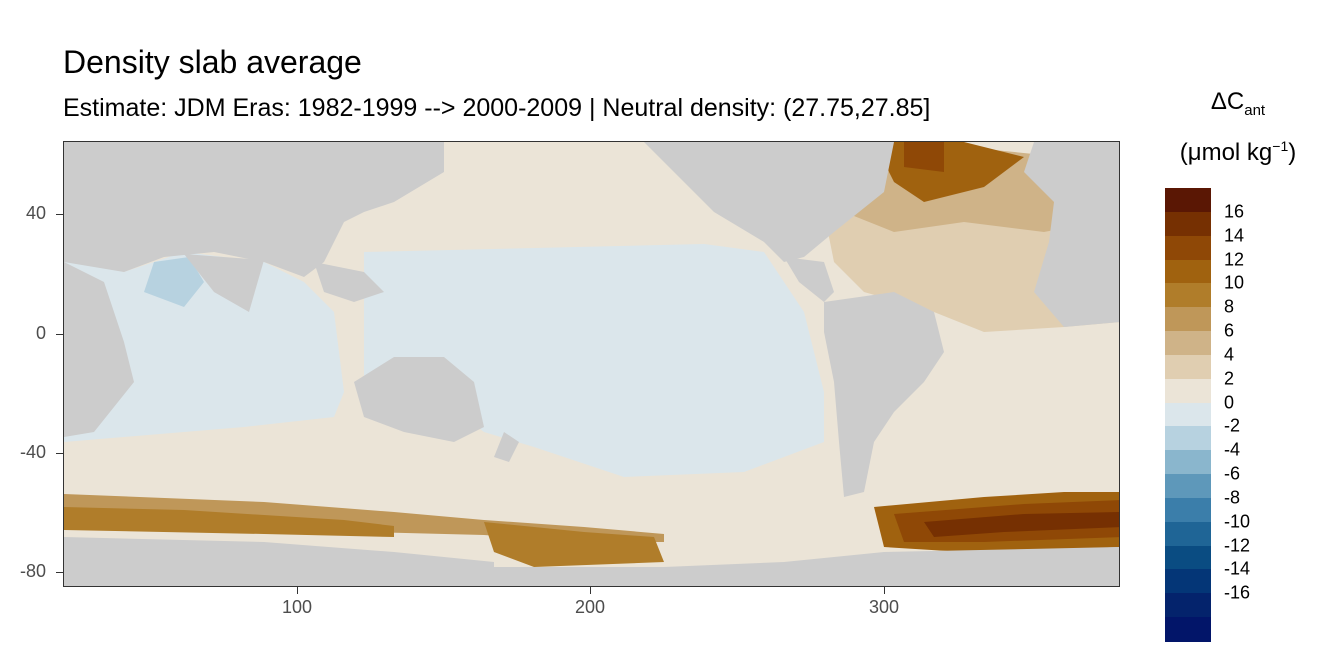 This screenshot has width=1344, height=672. What do you see at coordinates (1229, 354) in the screenshot?
I see `legend-tick-label: 4` at bounding box center [1229, 354].